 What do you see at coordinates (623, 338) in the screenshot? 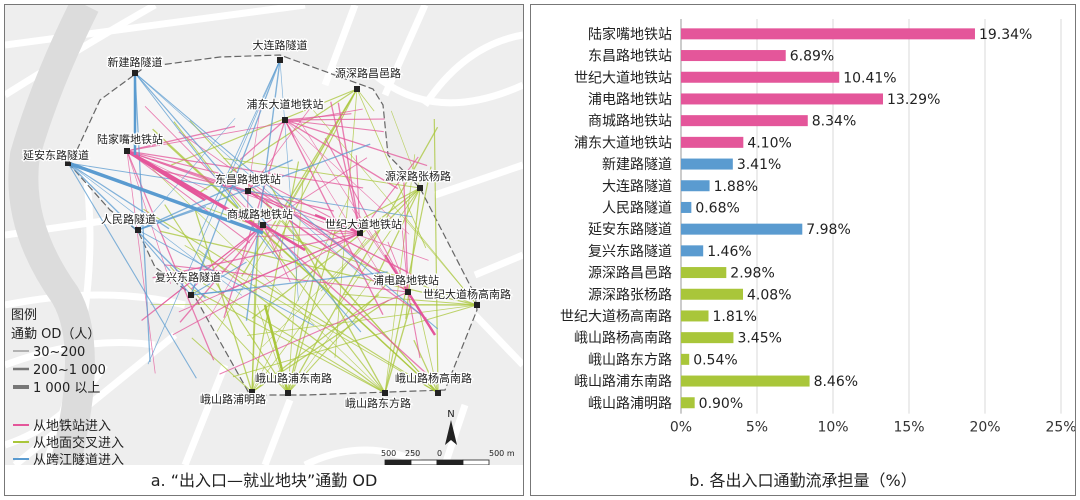
I see `category-label: 峨山路杨高南路` at bounding box center [623, 338].